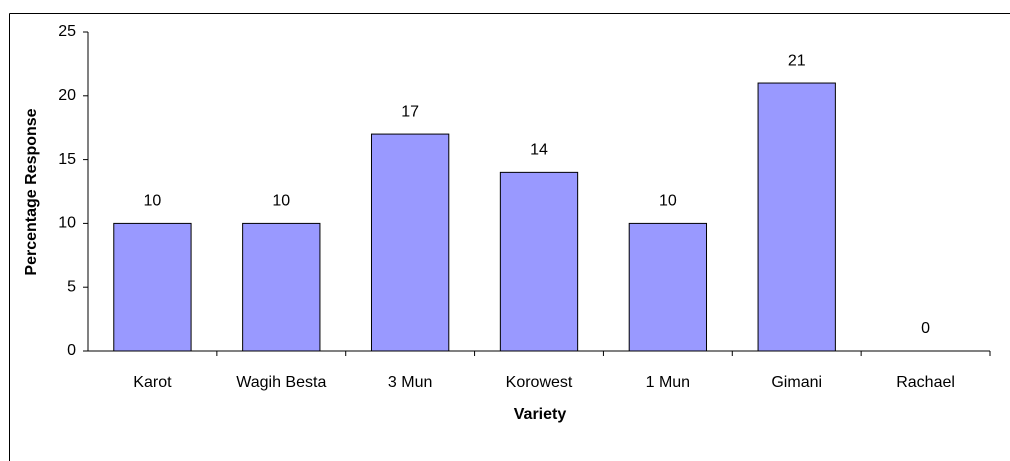 The image size is (1010, 461). What do you see at coordinates (925, 382) in the screenshot?
I see `x-tick-label: Rachael` at bounding box center [925, 382].